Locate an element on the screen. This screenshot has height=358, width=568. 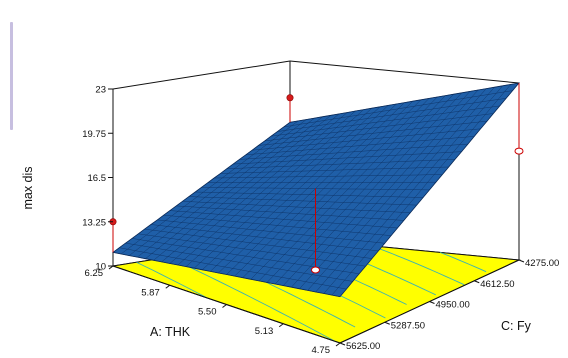
z-tick-label: 13.25 is located at coordinates (94, 222).